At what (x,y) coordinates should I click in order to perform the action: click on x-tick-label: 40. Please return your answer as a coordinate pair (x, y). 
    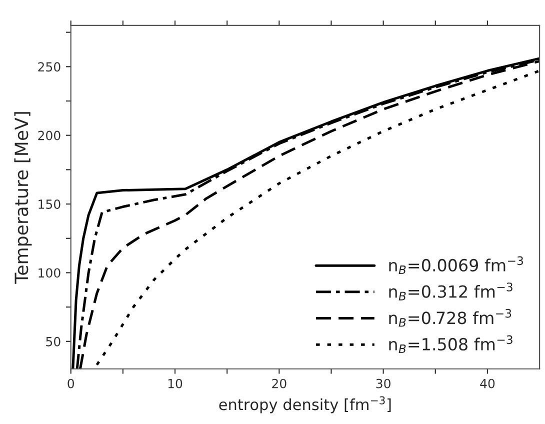
    Looking at the image, I should click on (487, 383).